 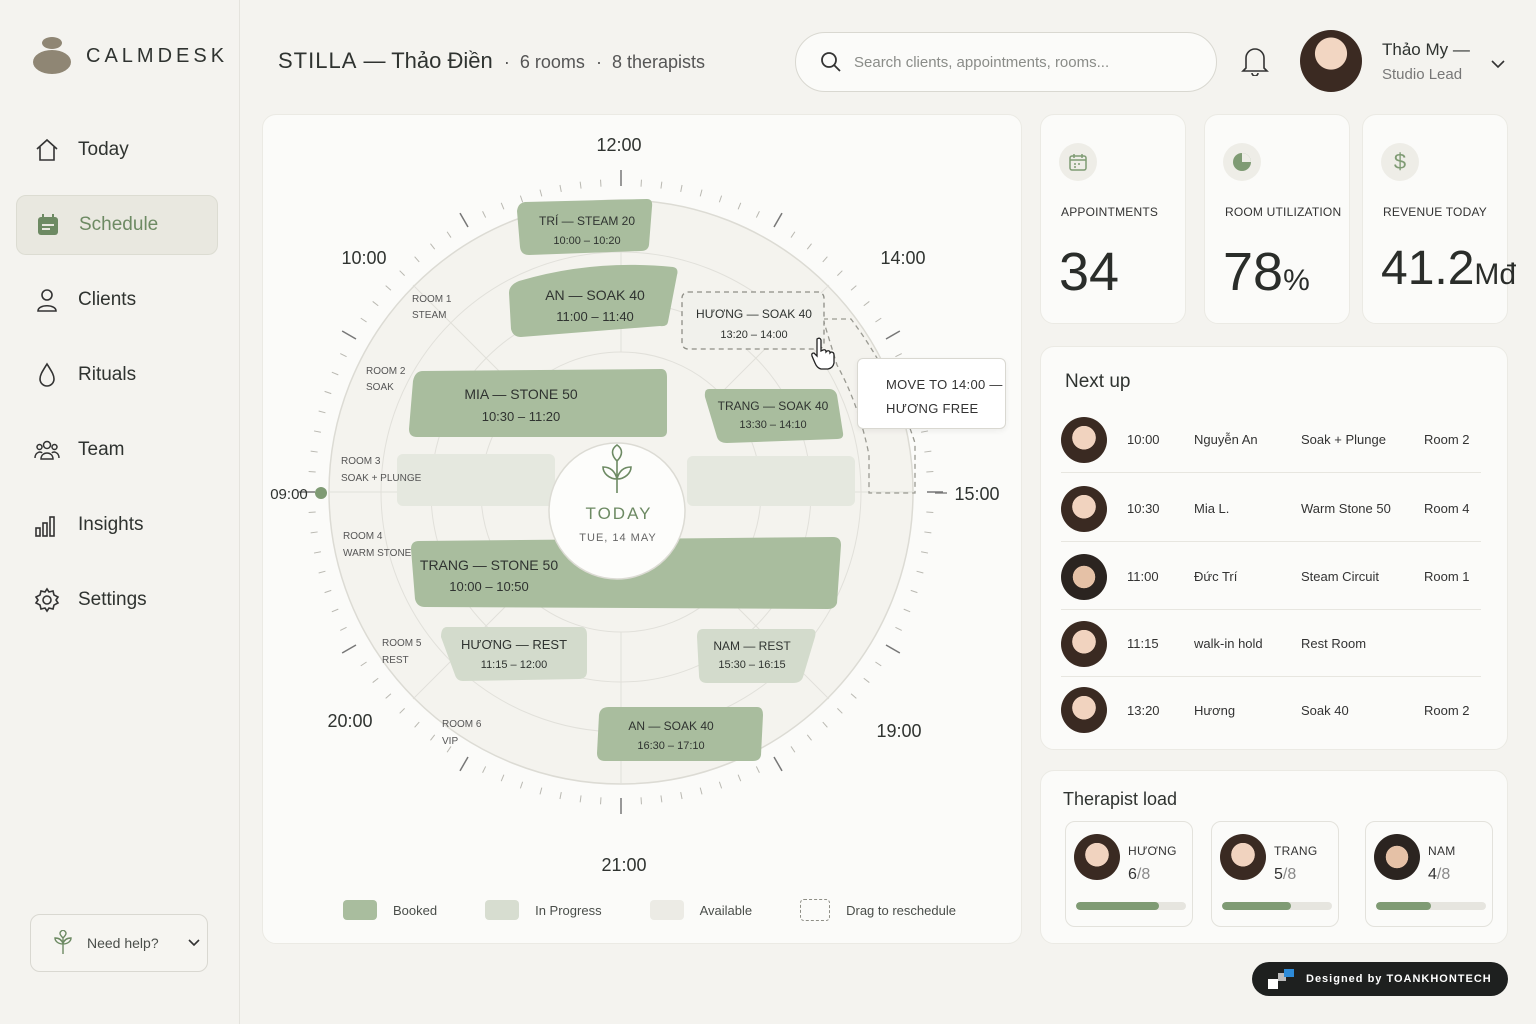 What do you see at coordinates (107, 374) in the screenshot?
I see `sidebar-item-label: Rituals` at bounding box center [107, 374].